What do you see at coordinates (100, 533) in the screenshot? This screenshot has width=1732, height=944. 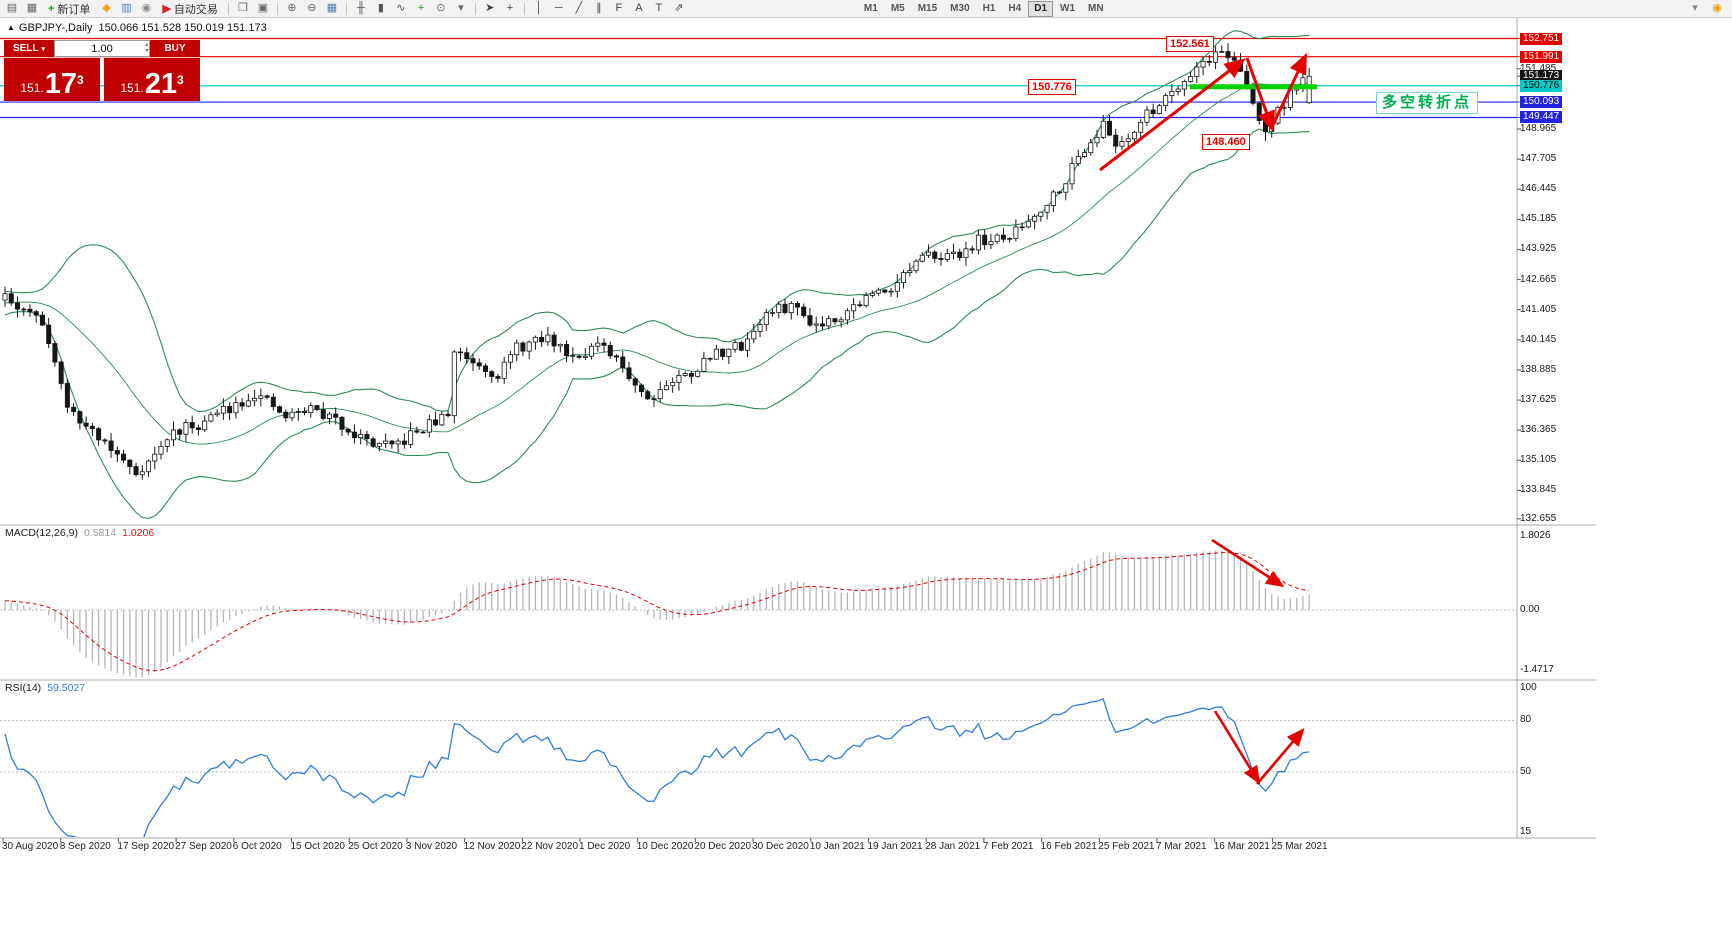 I see `macd-value: 0.5814` at bounding box center [100, 533].